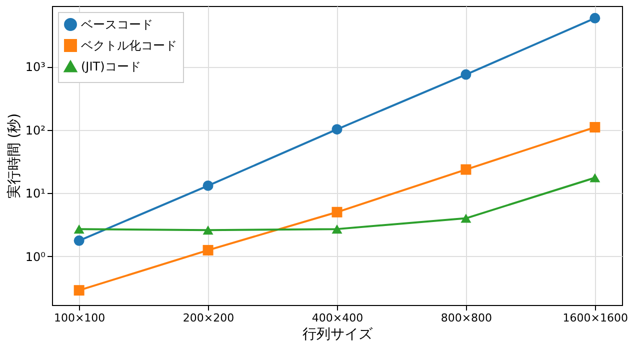 Image resolution: width=639 pixels, height=347 pixels. I want to click on x-tick-label: 800×800, so click(466, 318).